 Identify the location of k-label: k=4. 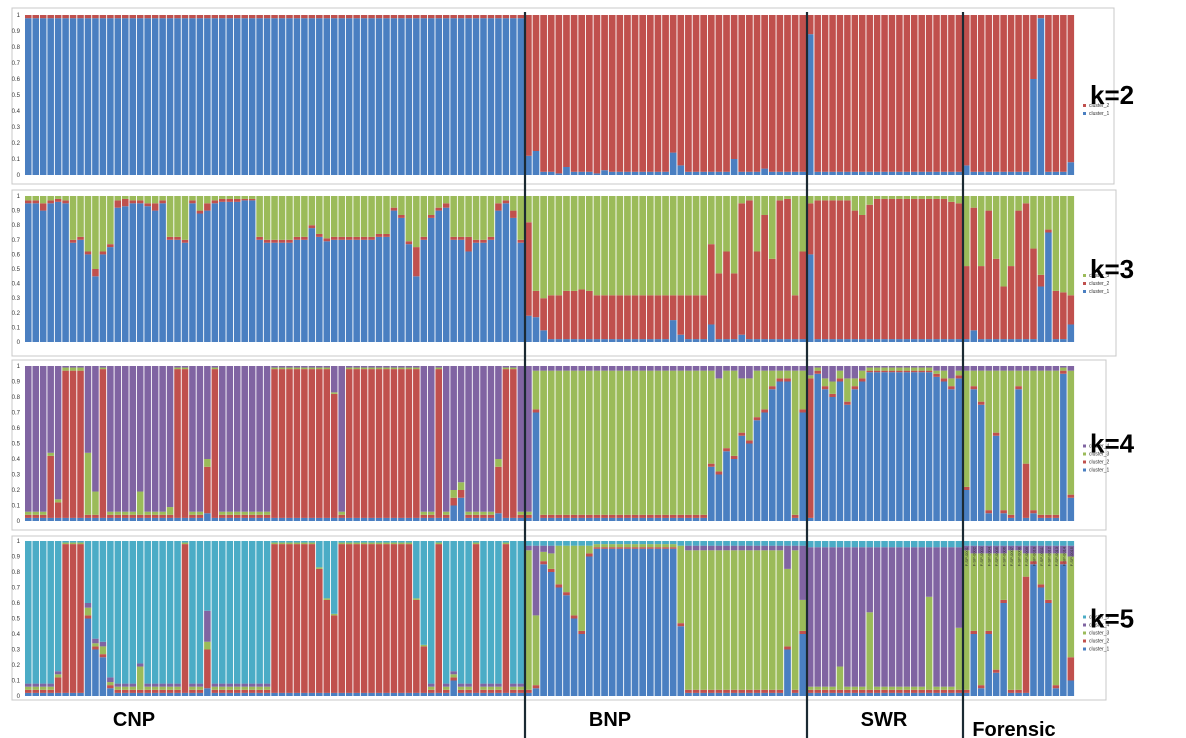
(1112, 444).